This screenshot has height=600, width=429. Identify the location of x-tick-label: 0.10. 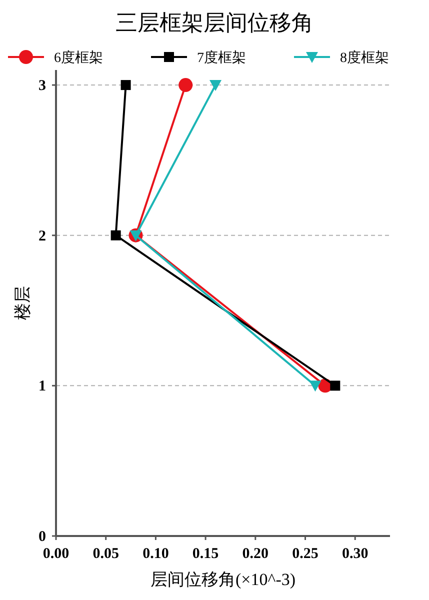
(155, 554).